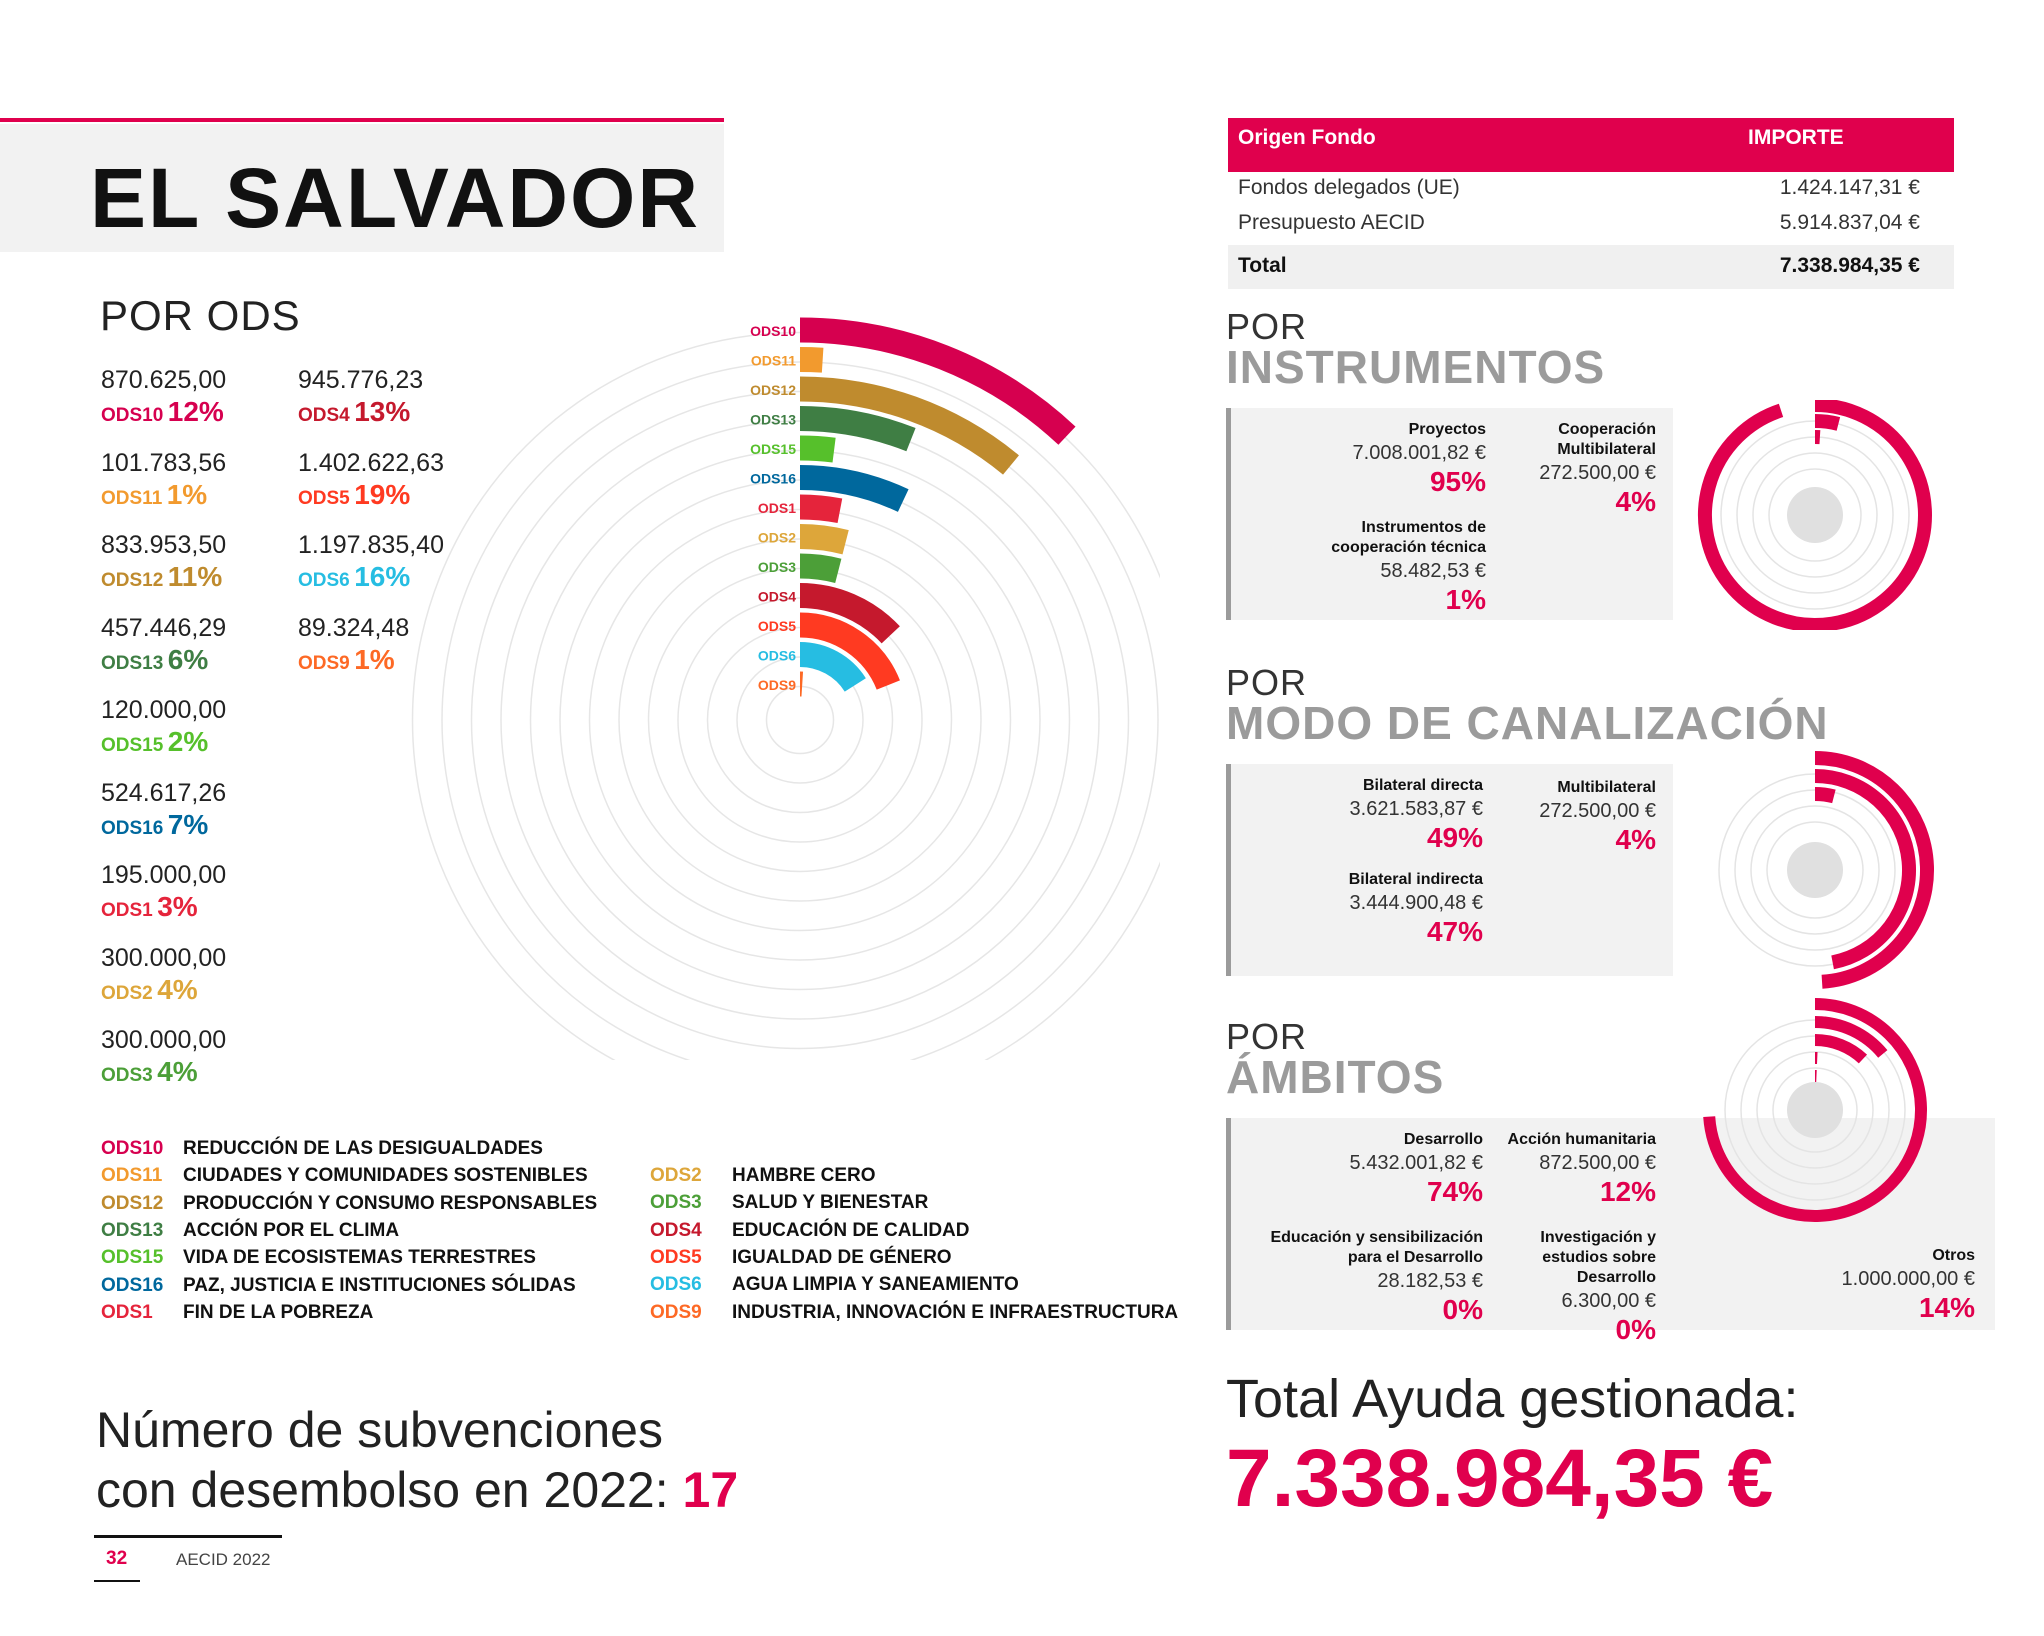 The height and width of the screenshot is (1636, 2044). I want to click on canalizacion-radial-chart, so click(1826, 870).